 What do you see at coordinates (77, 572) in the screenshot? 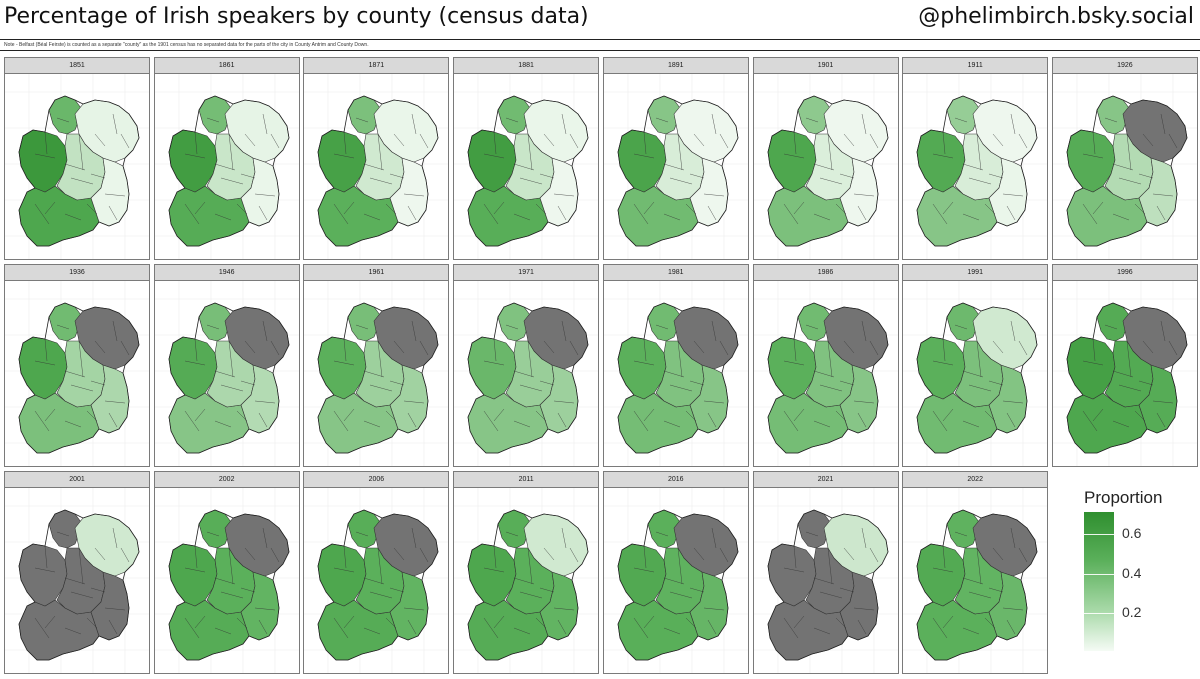
I see `map-panel-2001: 2001` at bounding box center [77, 572].